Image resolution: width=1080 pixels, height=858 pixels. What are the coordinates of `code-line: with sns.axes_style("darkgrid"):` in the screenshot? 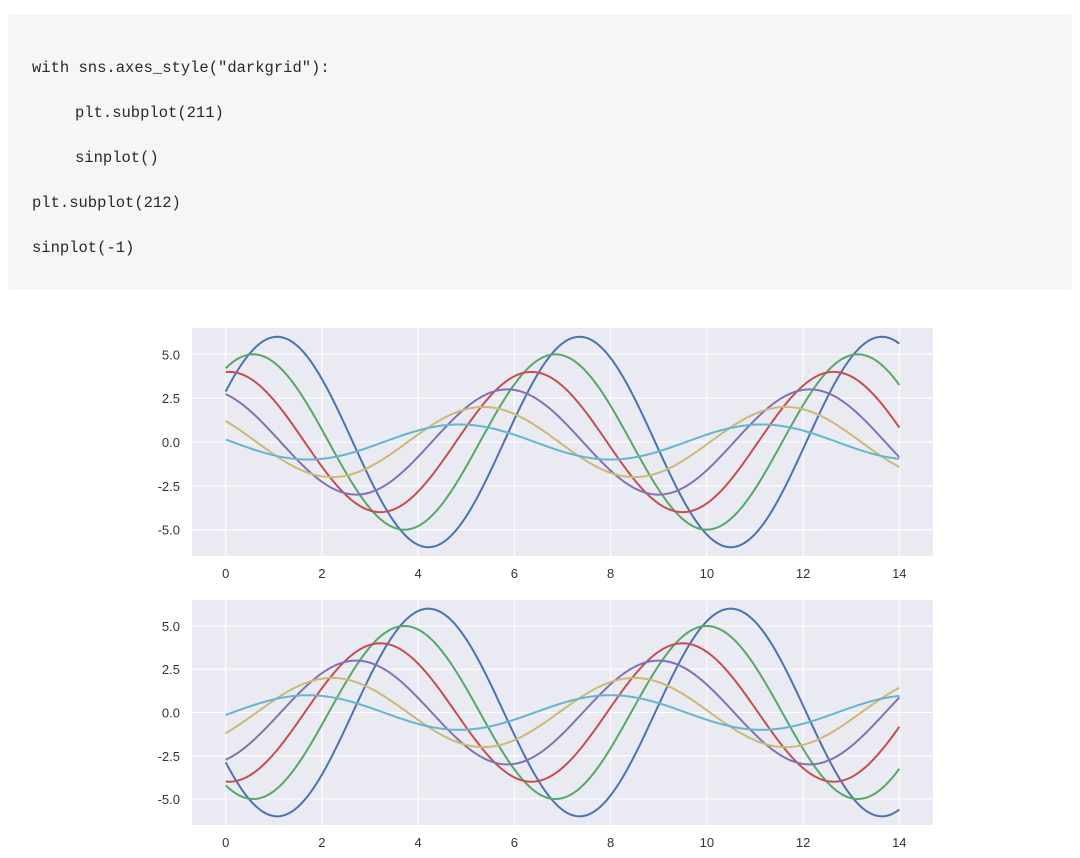 It's located at (181, 68).